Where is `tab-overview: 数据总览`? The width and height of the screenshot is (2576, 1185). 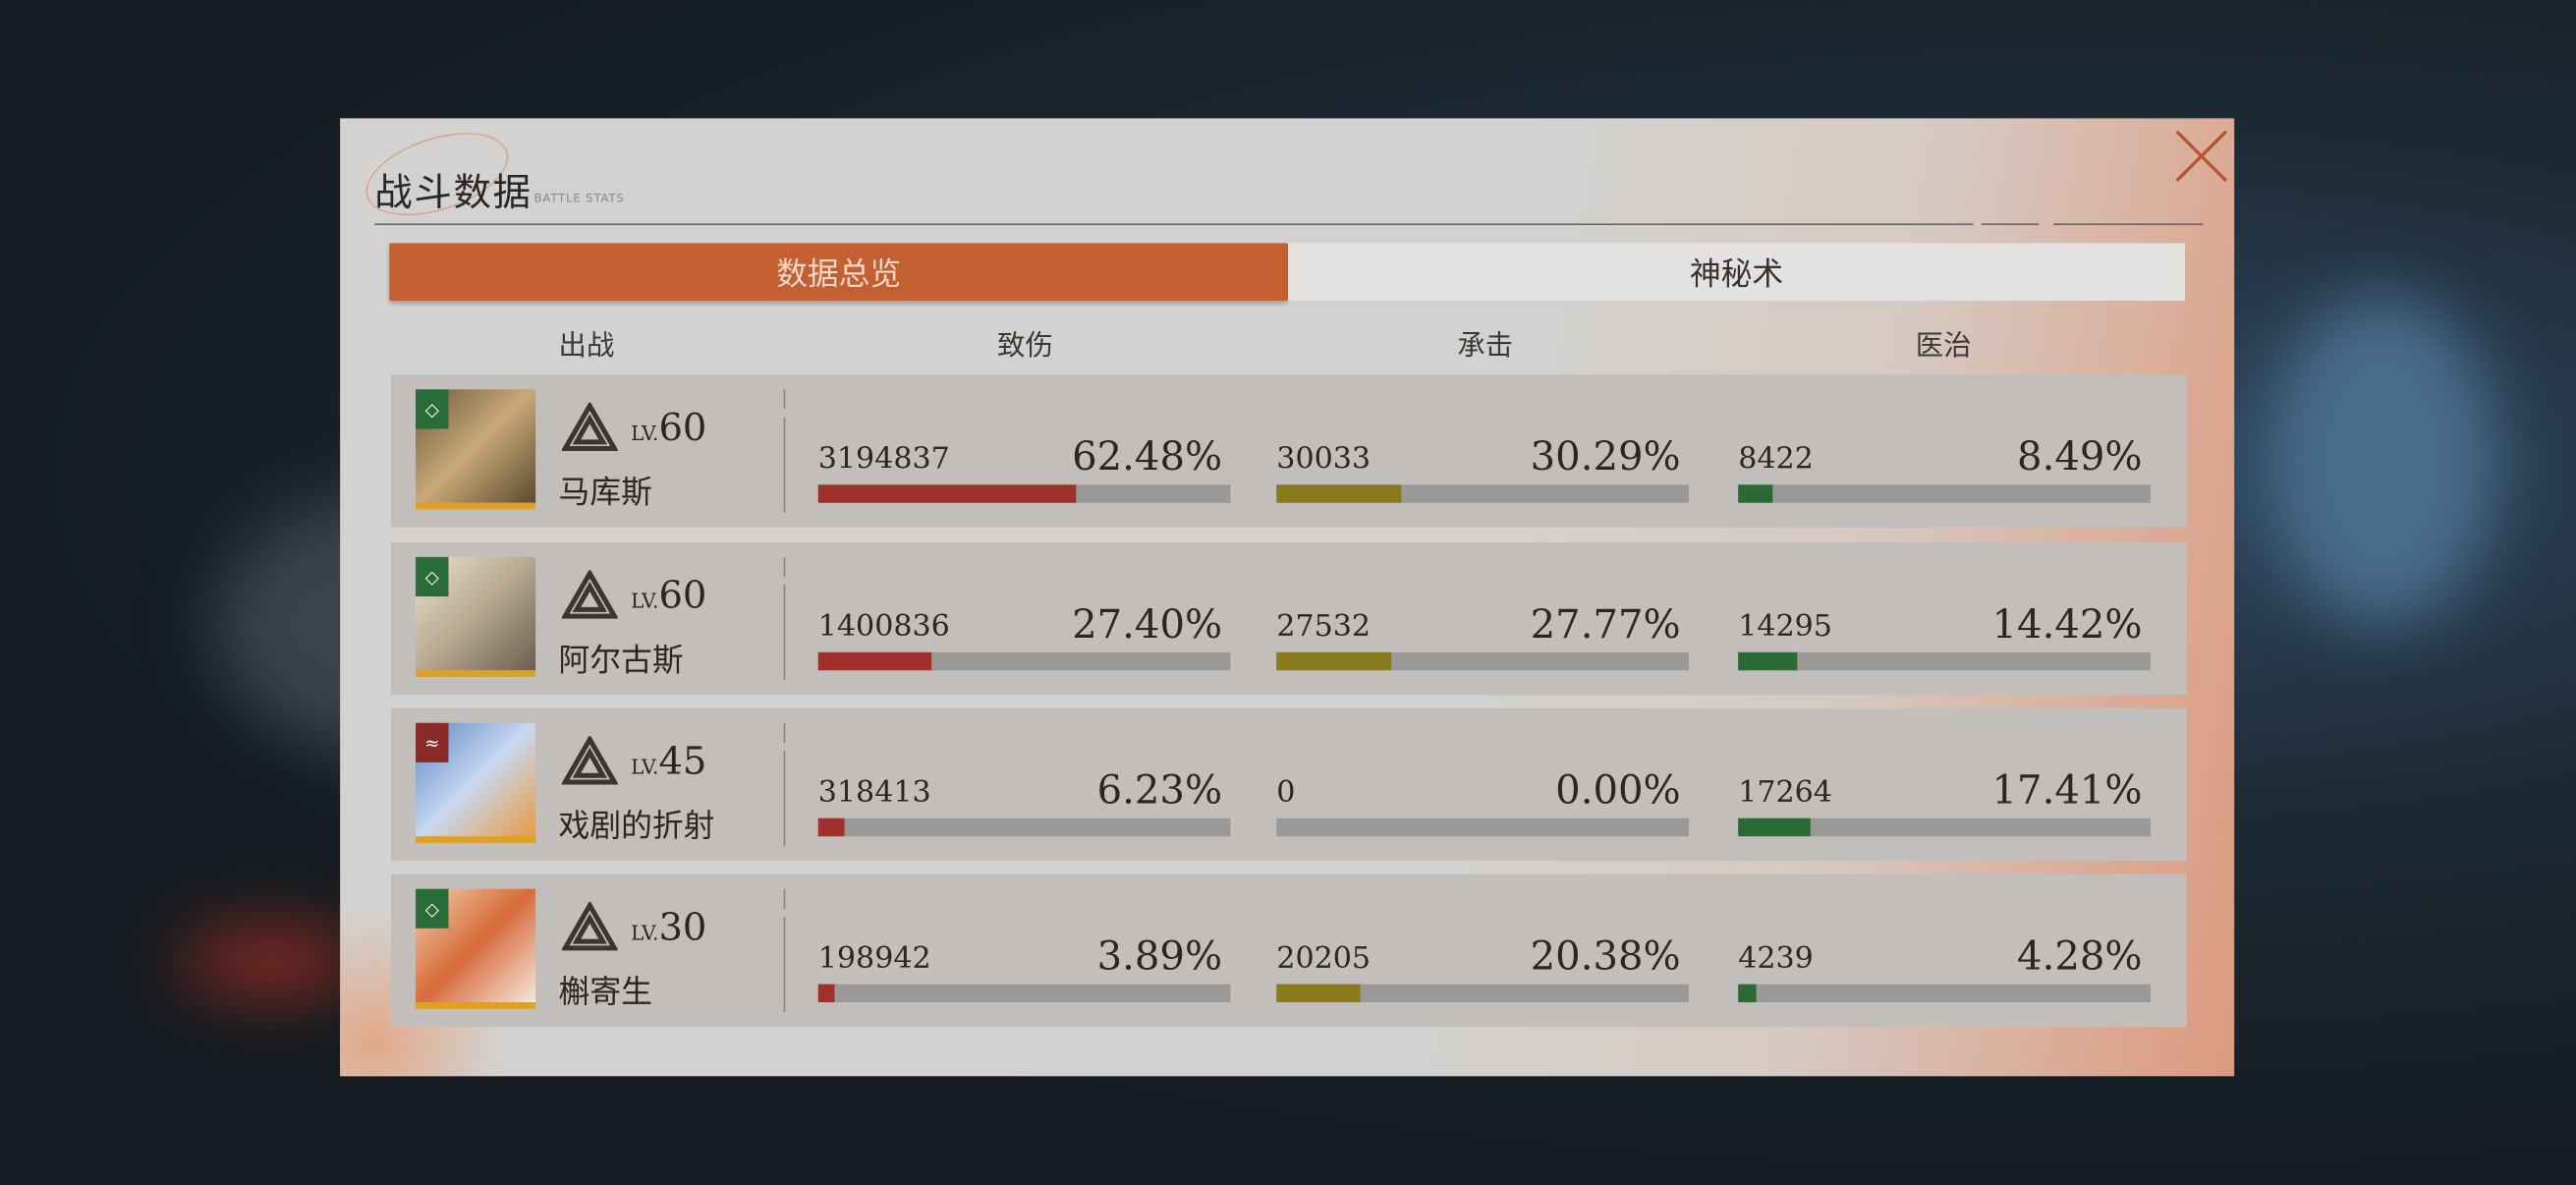 tab-overview: 数据总览 is located at coordinates (839, 273).